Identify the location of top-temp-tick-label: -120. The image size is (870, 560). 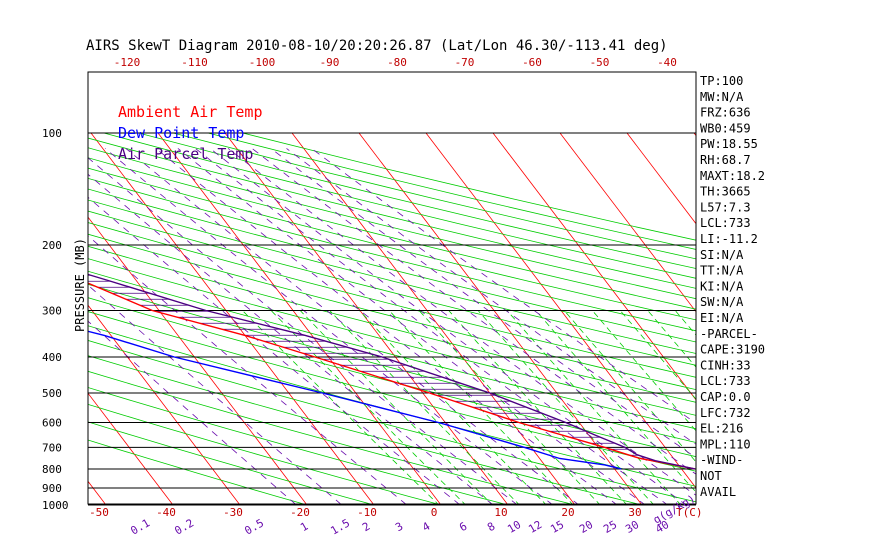
(127, 62).